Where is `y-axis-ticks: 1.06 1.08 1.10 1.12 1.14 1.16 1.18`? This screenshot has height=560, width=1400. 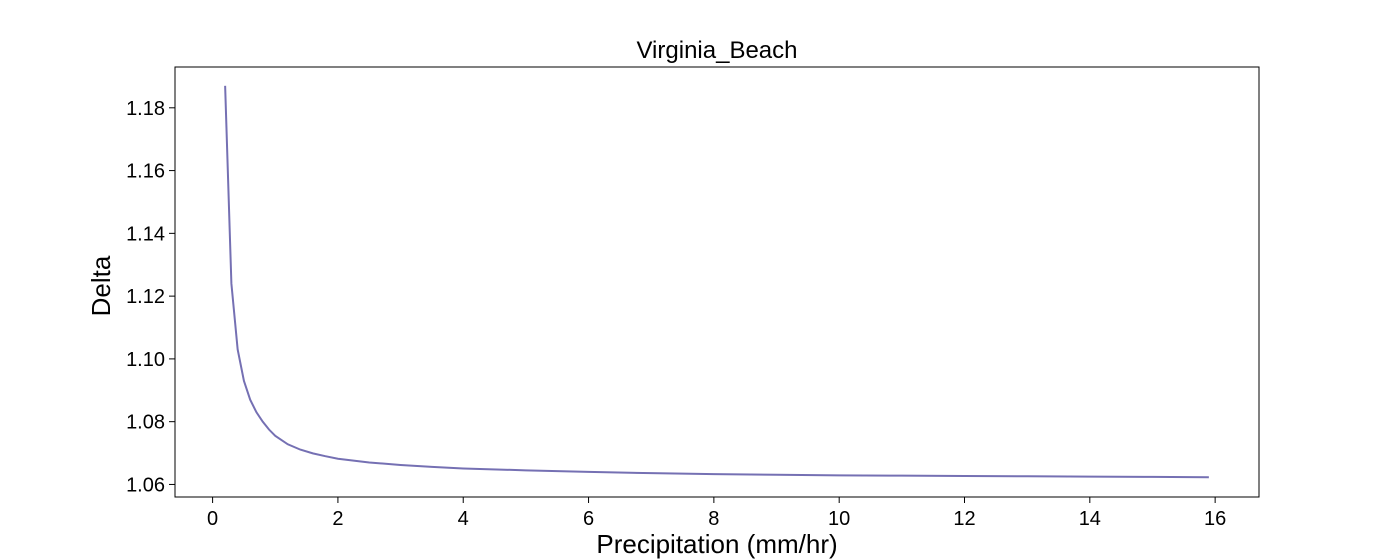 y-axis-ticks: 1.06 1.08 1.10 1.12 1.14 1.16 1.18 is located at coordinates (150, 297).